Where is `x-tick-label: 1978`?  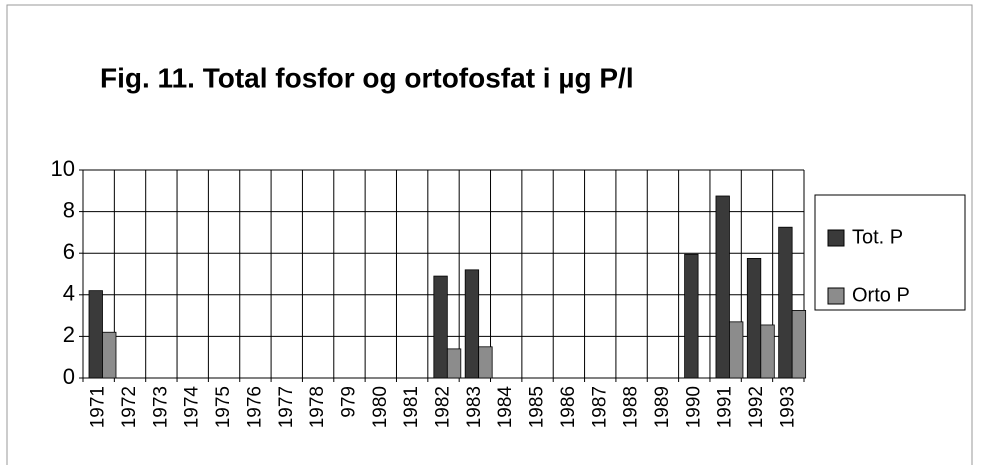 x-tick-label: 1978 is located at coordinates (317, 407).